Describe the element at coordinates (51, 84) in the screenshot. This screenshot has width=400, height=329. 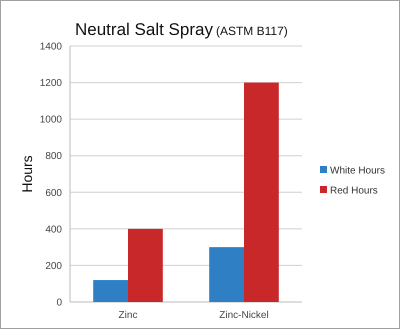
I see `y-tick-label: 1200` at that location.